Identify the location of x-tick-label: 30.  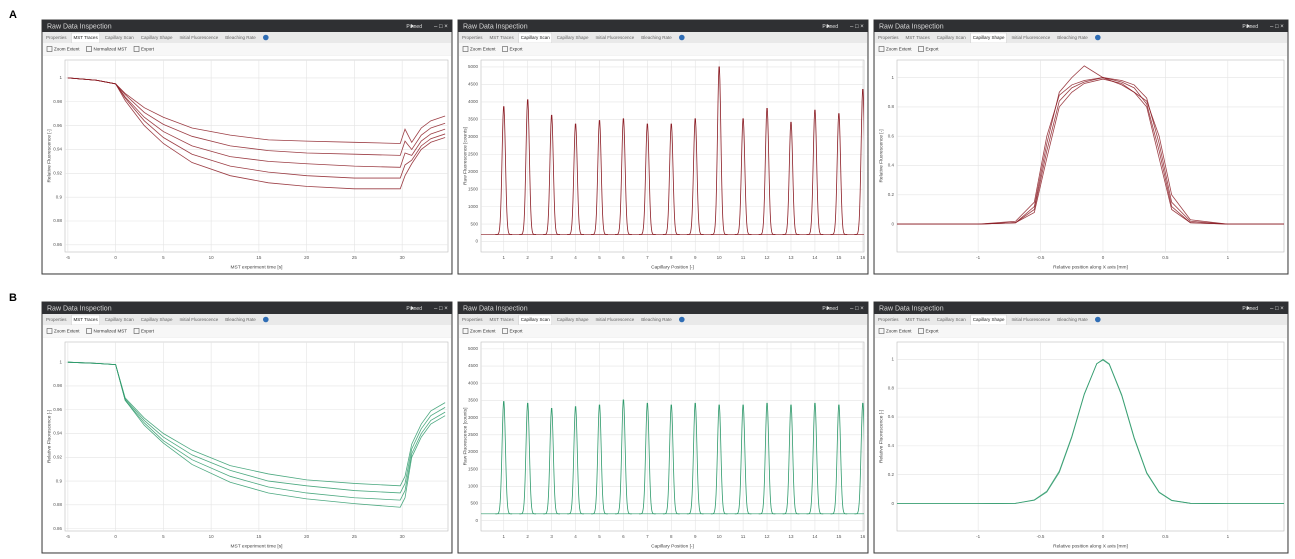
(403, 536).